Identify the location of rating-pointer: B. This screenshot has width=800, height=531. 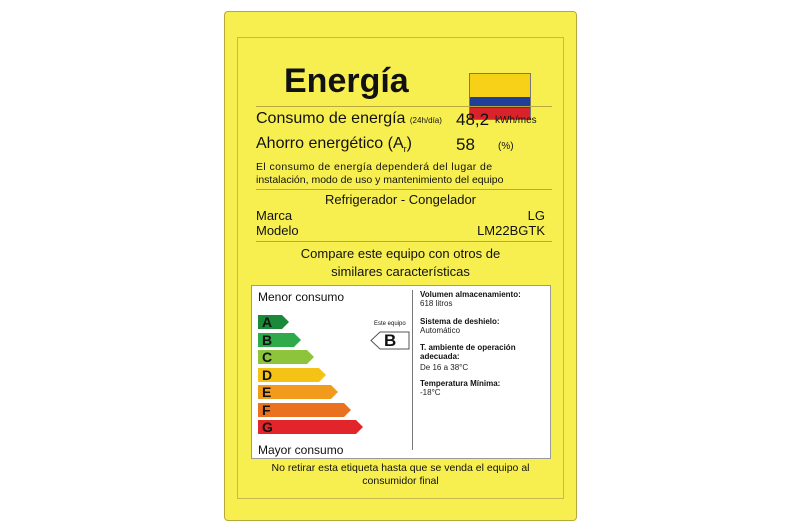
(390, 340).